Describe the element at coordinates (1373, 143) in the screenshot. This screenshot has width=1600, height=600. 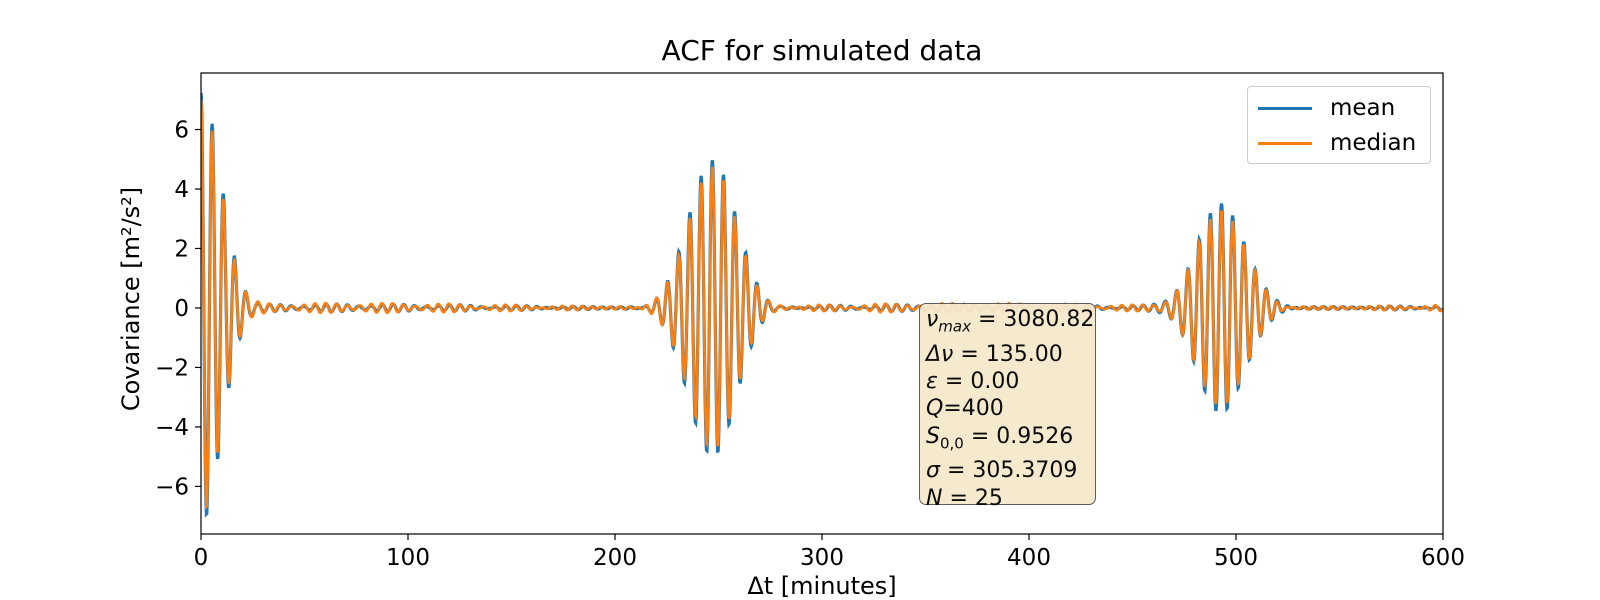
I see `legend-label-median: median` at that location.